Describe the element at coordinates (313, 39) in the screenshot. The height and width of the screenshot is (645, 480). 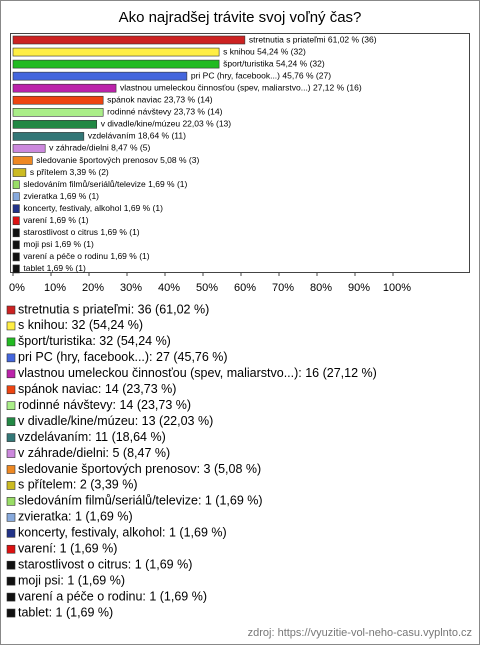
I see `data-label: stretnutia s priateľmi 61,02 % (36)` at that location.